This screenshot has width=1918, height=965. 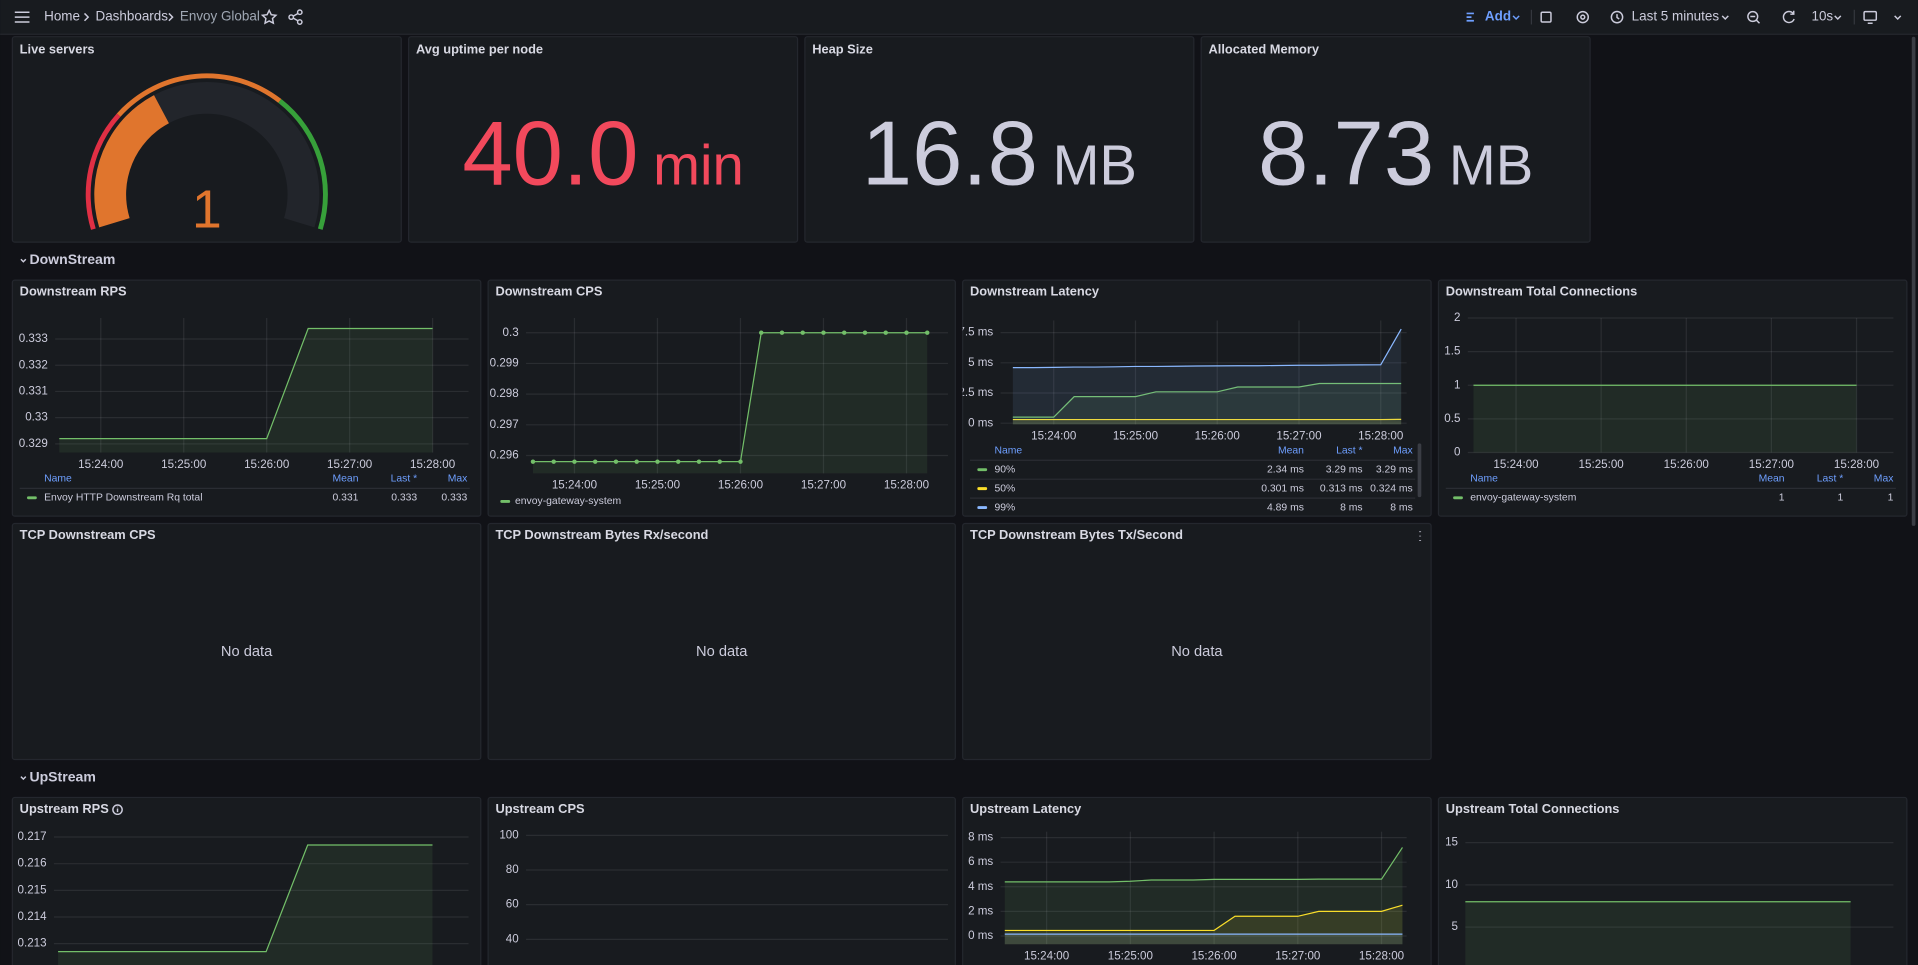 I want to click on y-tick-label: 0.33, so click(x=36, y=417).